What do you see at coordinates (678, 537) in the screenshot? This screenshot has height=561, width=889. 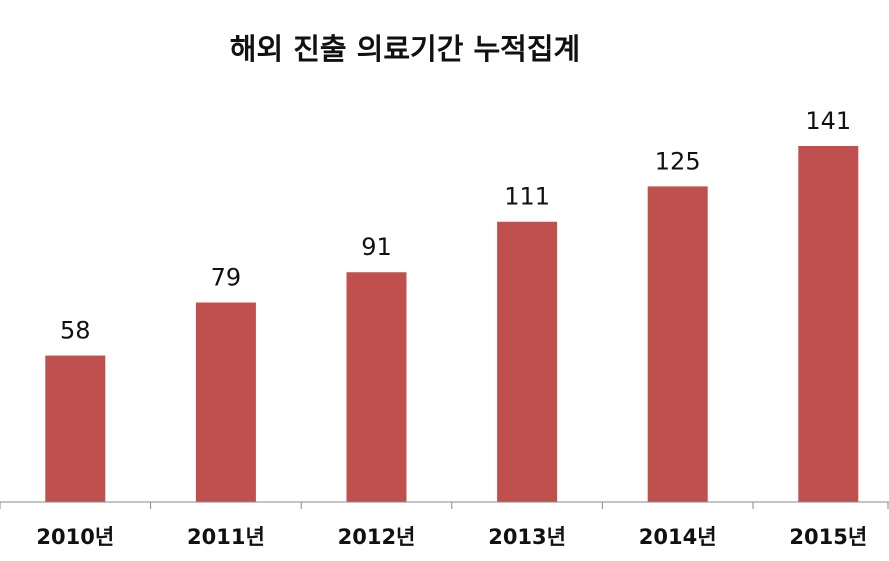 I see `x-tick-label: 2014년` at bounding box center [678, 537].